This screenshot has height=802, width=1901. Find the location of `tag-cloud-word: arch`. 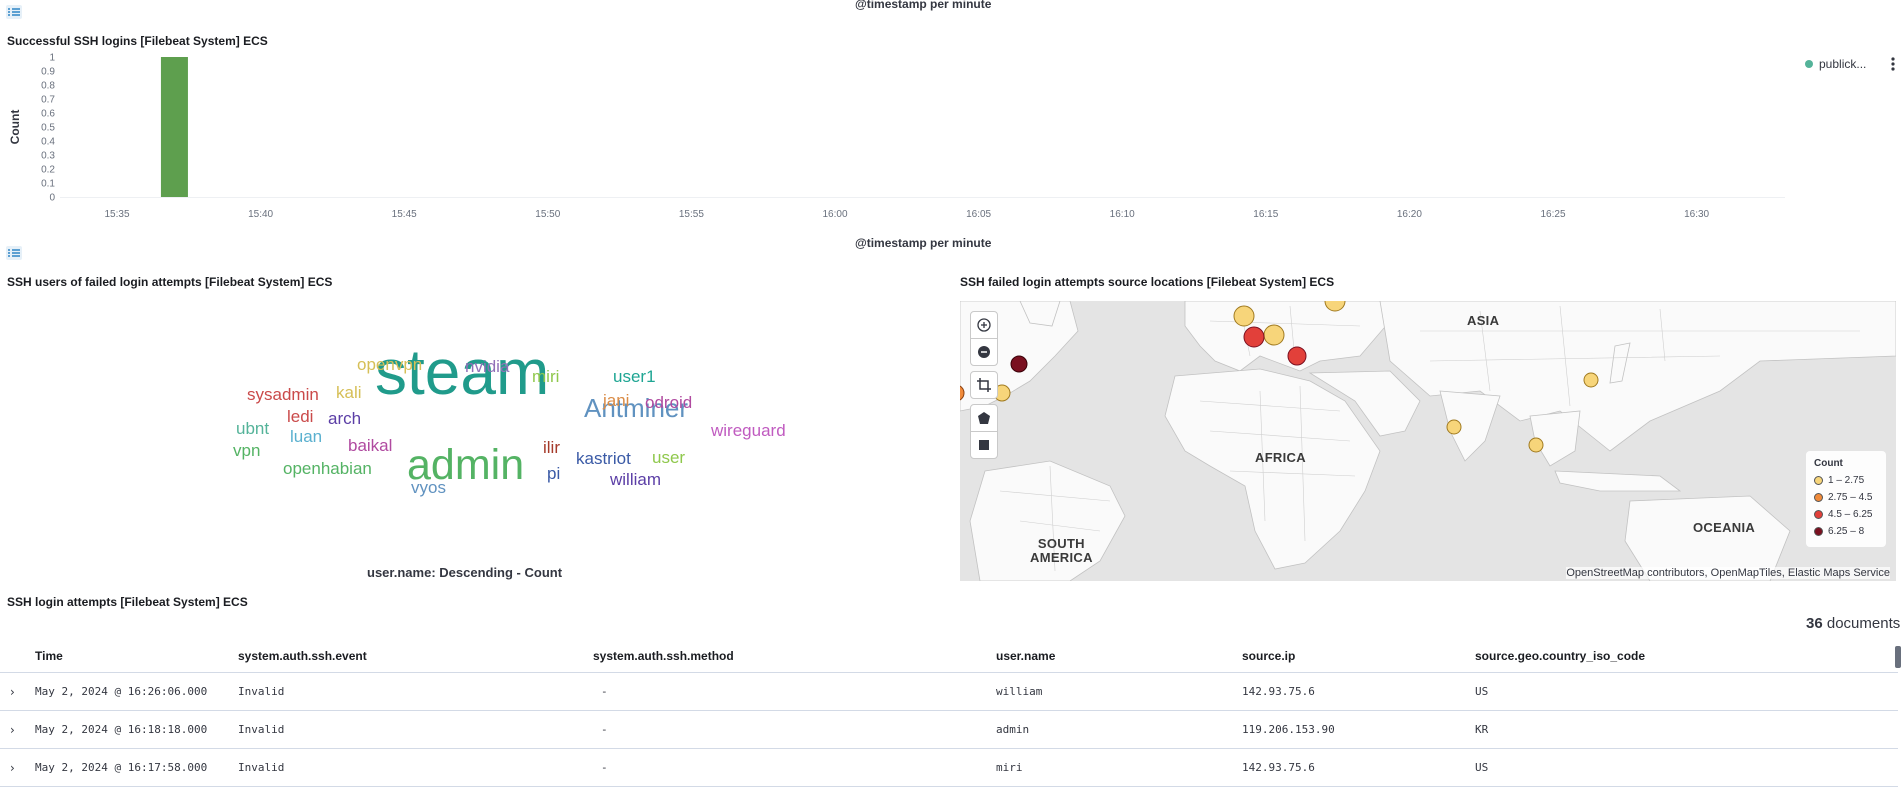

tag-cloud-word: arch is located at coordinates (345, 418).